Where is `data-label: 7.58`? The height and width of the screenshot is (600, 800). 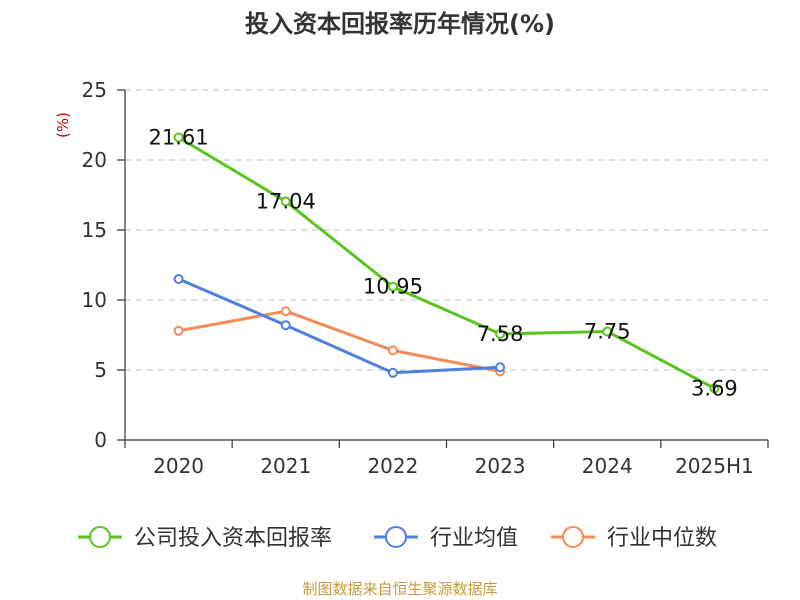
data-label: 7.58 is located at coordinates (500, 334).